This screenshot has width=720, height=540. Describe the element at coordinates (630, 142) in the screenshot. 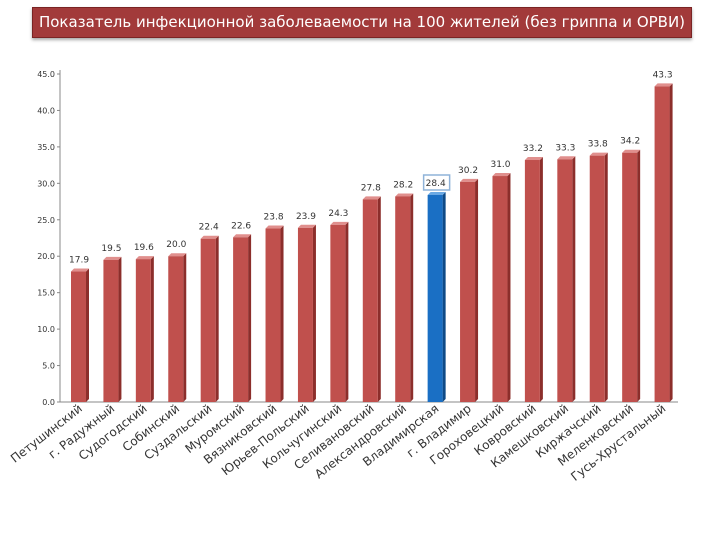

I see `data-label: 34.2` at that location.